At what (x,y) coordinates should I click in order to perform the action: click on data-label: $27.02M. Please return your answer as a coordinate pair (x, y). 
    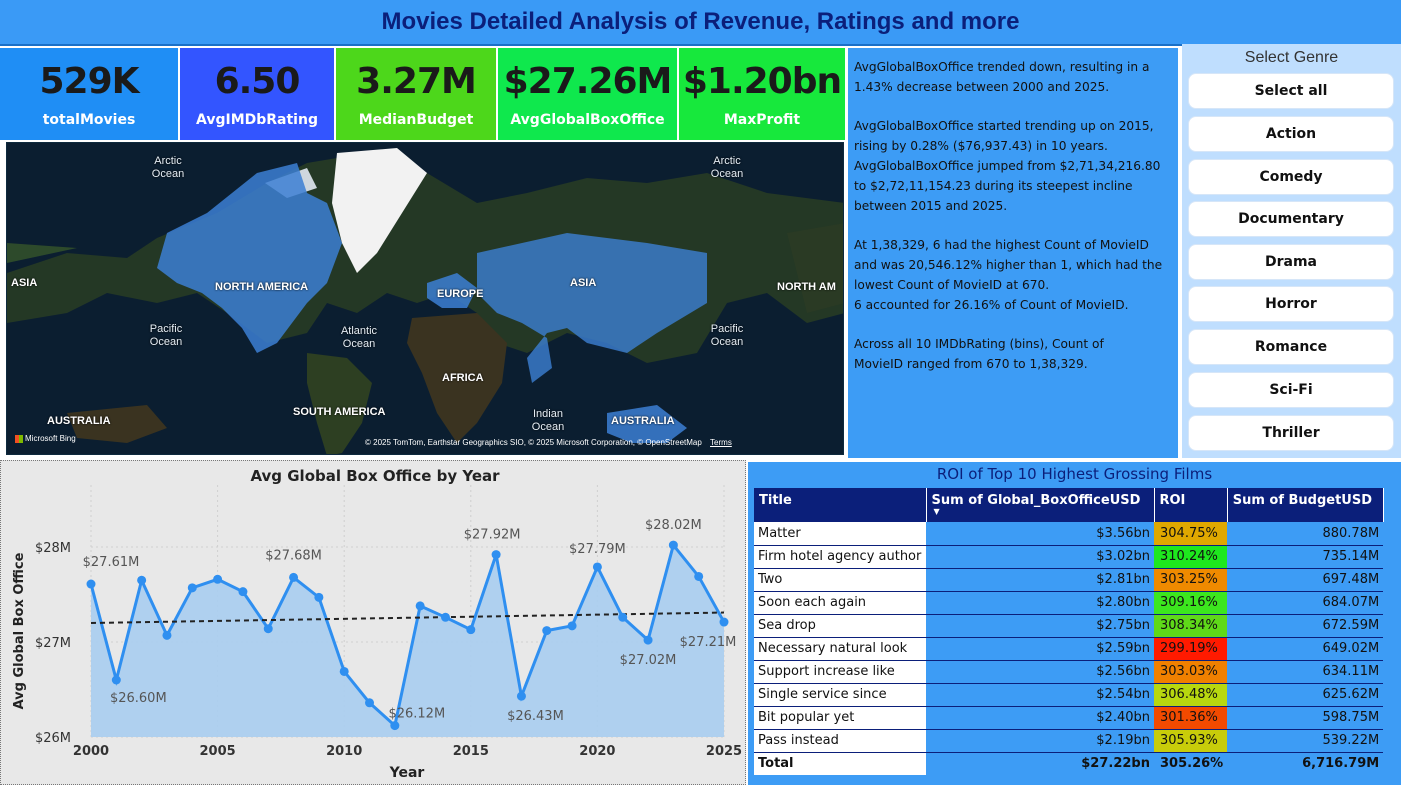
    Looking at the image, I should click on (648, 660).